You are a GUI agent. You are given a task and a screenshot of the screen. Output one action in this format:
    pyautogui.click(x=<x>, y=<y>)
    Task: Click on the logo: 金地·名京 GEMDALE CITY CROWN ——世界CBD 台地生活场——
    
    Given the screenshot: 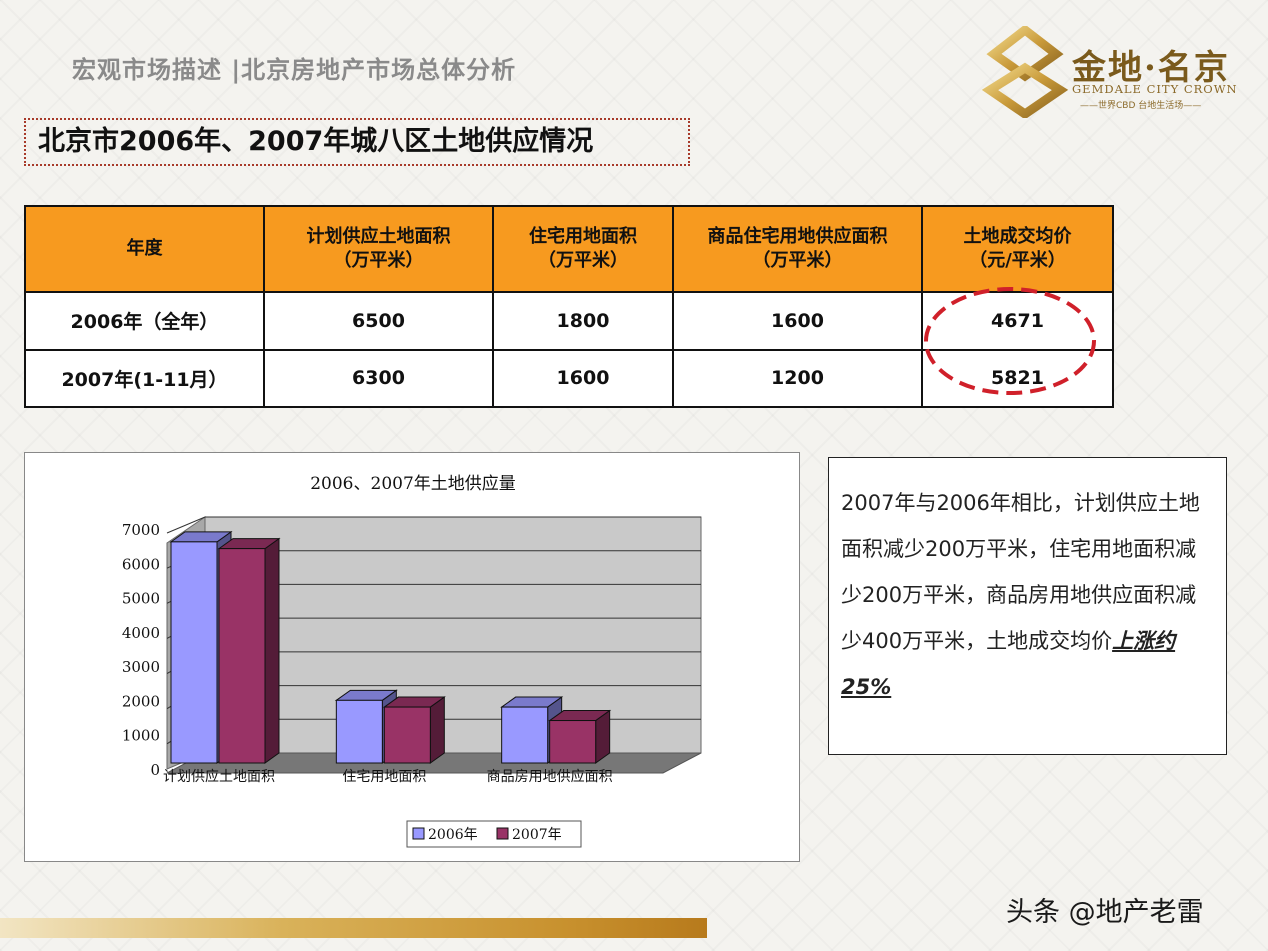 What is the action you would take?
    pyautogui.click(x=1110, y=72)
    